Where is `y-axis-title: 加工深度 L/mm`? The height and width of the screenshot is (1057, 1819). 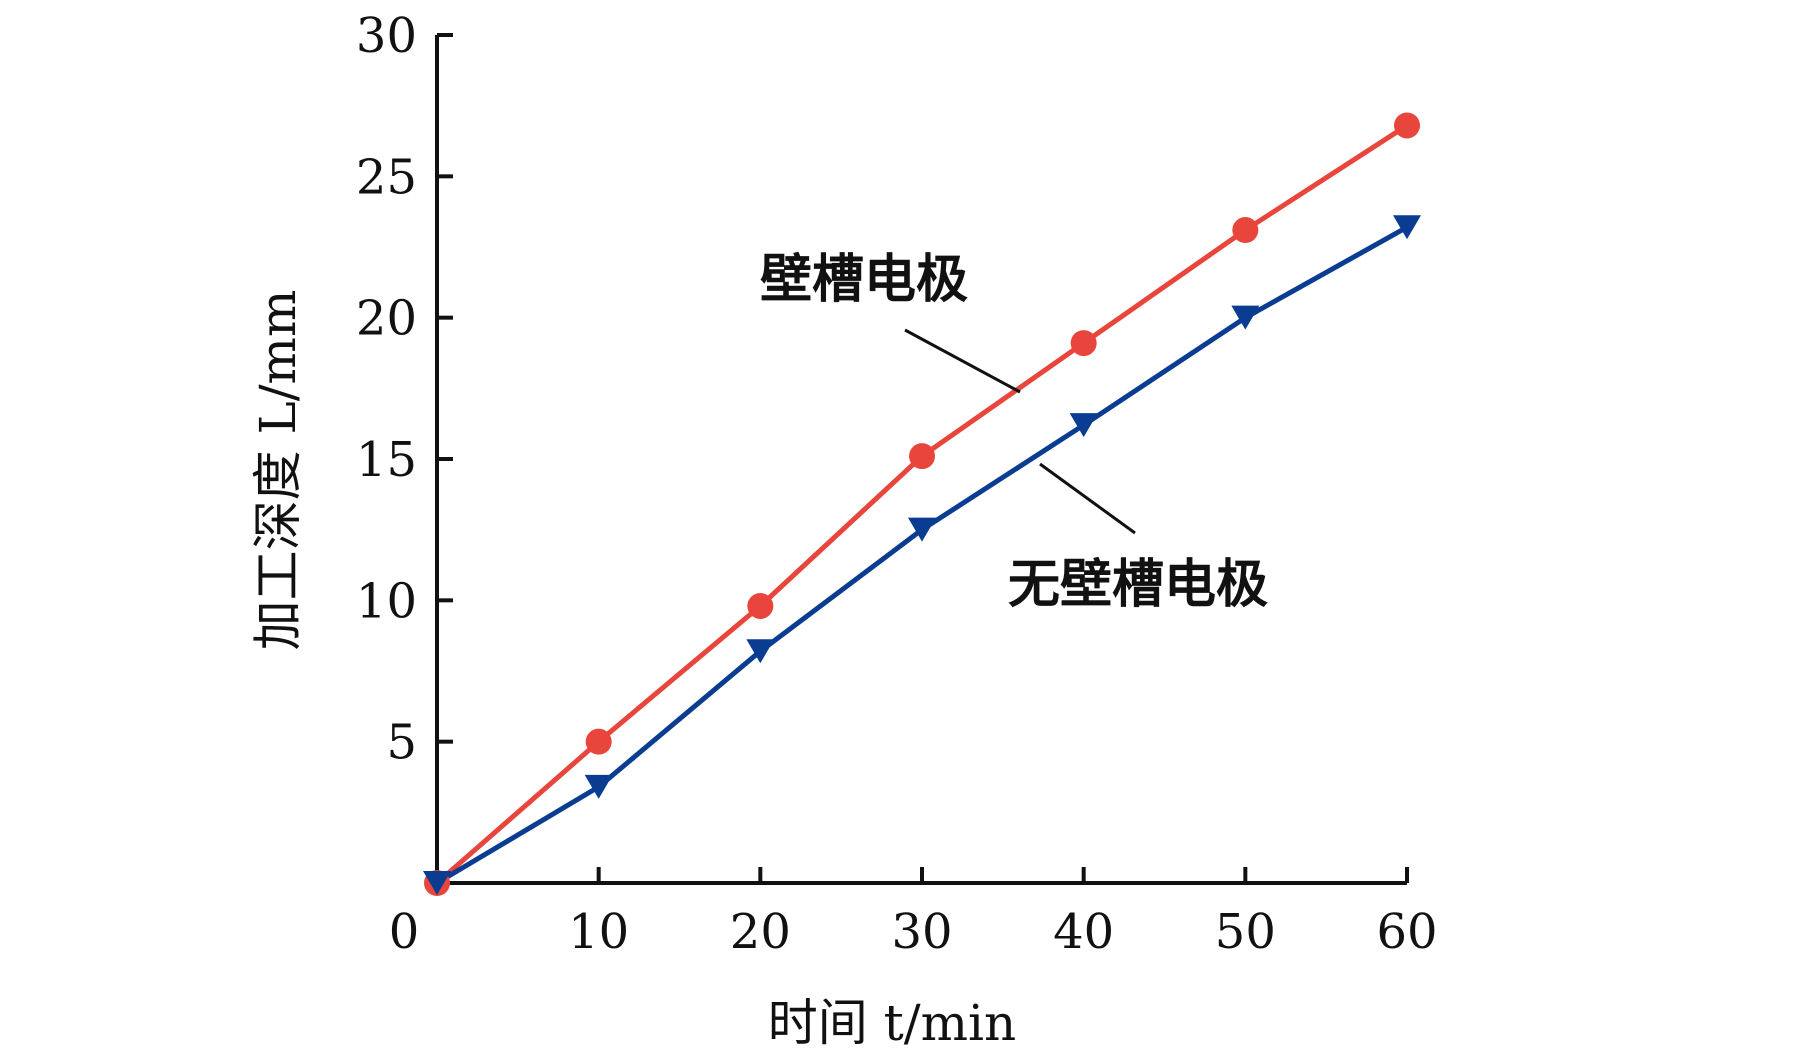
y-axis-title: 加工深度 L/mm is located at coordinates (278, 470).